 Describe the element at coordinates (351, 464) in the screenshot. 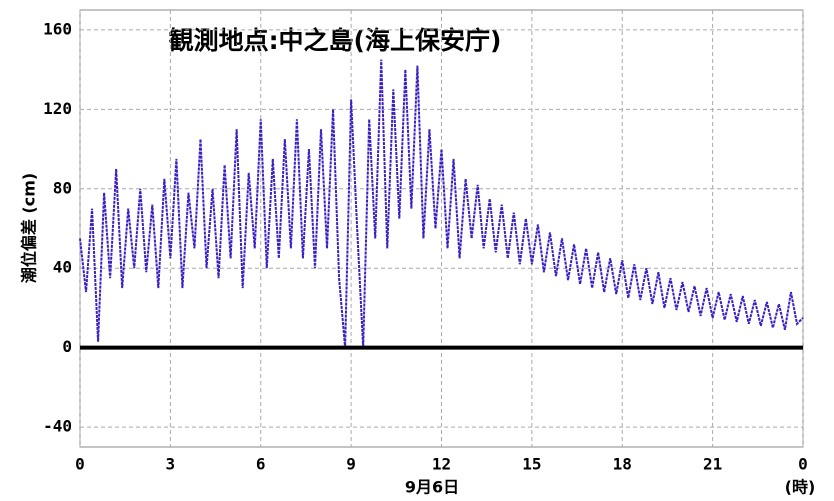

I see `x-tick-label: 9` at that location.